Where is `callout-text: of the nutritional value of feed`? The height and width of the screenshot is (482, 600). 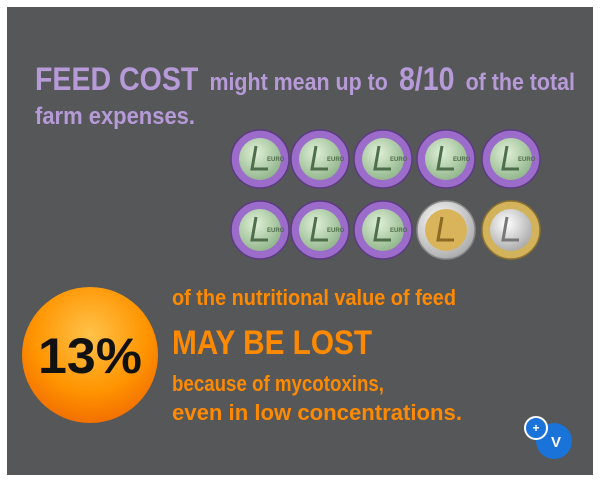 callout-text: of the nutritional value of feed is located at coordinates (314, 297).